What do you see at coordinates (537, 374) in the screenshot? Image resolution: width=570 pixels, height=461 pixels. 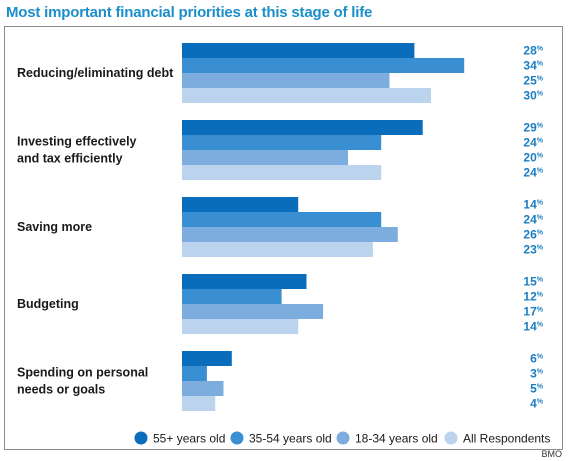 I see `data-label: 3%` at bounding box center [537, 374].